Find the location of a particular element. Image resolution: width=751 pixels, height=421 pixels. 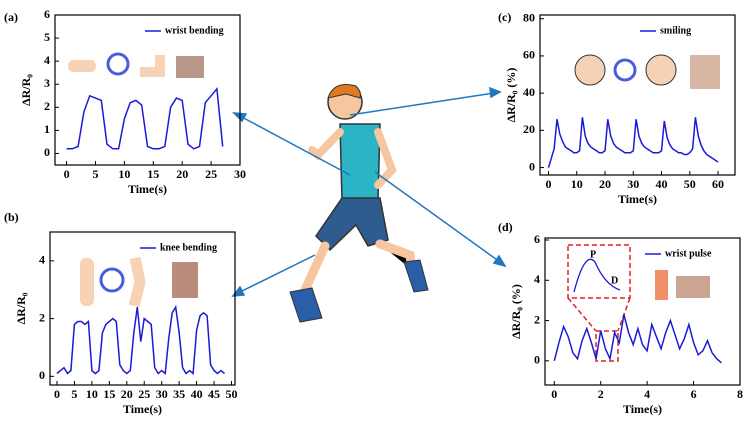

x-tick-label: 45 is located at coordinates (214, 394).